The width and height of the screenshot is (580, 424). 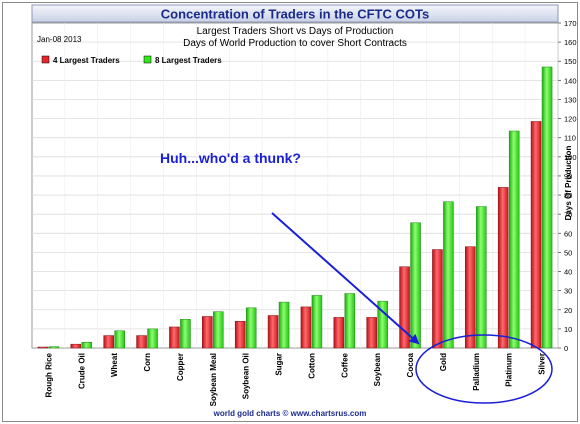 I want to click on x-tick-label: Cotton, so click(x=311, y=366).